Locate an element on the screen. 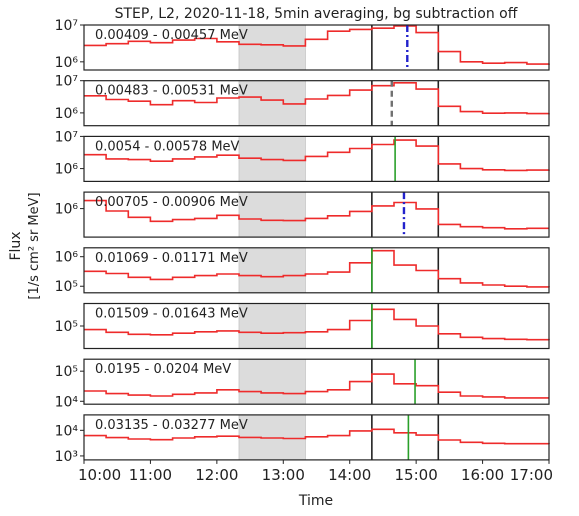 This screenshot has width=579, height=516. panel-7: 0.0195 - 0.0204 MeV 10⁵ 10⁴ is located at coordinates (302, 384).